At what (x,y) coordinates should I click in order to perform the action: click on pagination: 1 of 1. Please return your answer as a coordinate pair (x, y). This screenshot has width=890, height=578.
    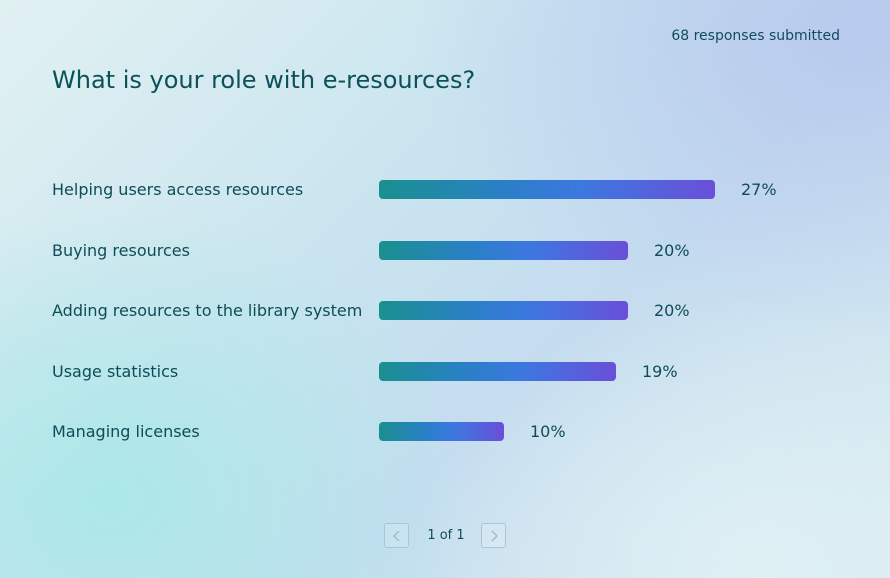
    Looking at the image, I should click on (446, 536).